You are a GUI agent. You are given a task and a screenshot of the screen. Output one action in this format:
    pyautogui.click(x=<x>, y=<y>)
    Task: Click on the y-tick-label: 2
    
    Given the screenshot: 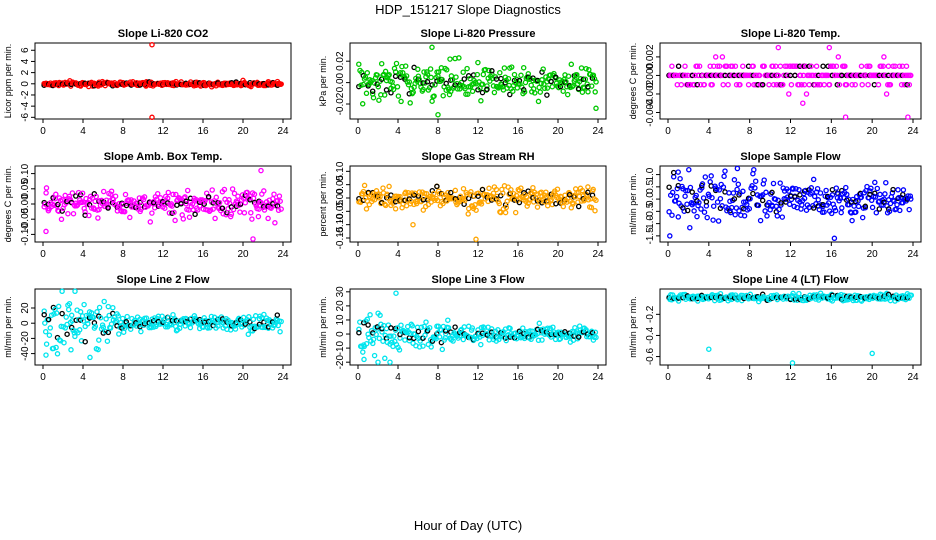 What is the action you would take?
    pyautogui.click(x=25, y=72)
    